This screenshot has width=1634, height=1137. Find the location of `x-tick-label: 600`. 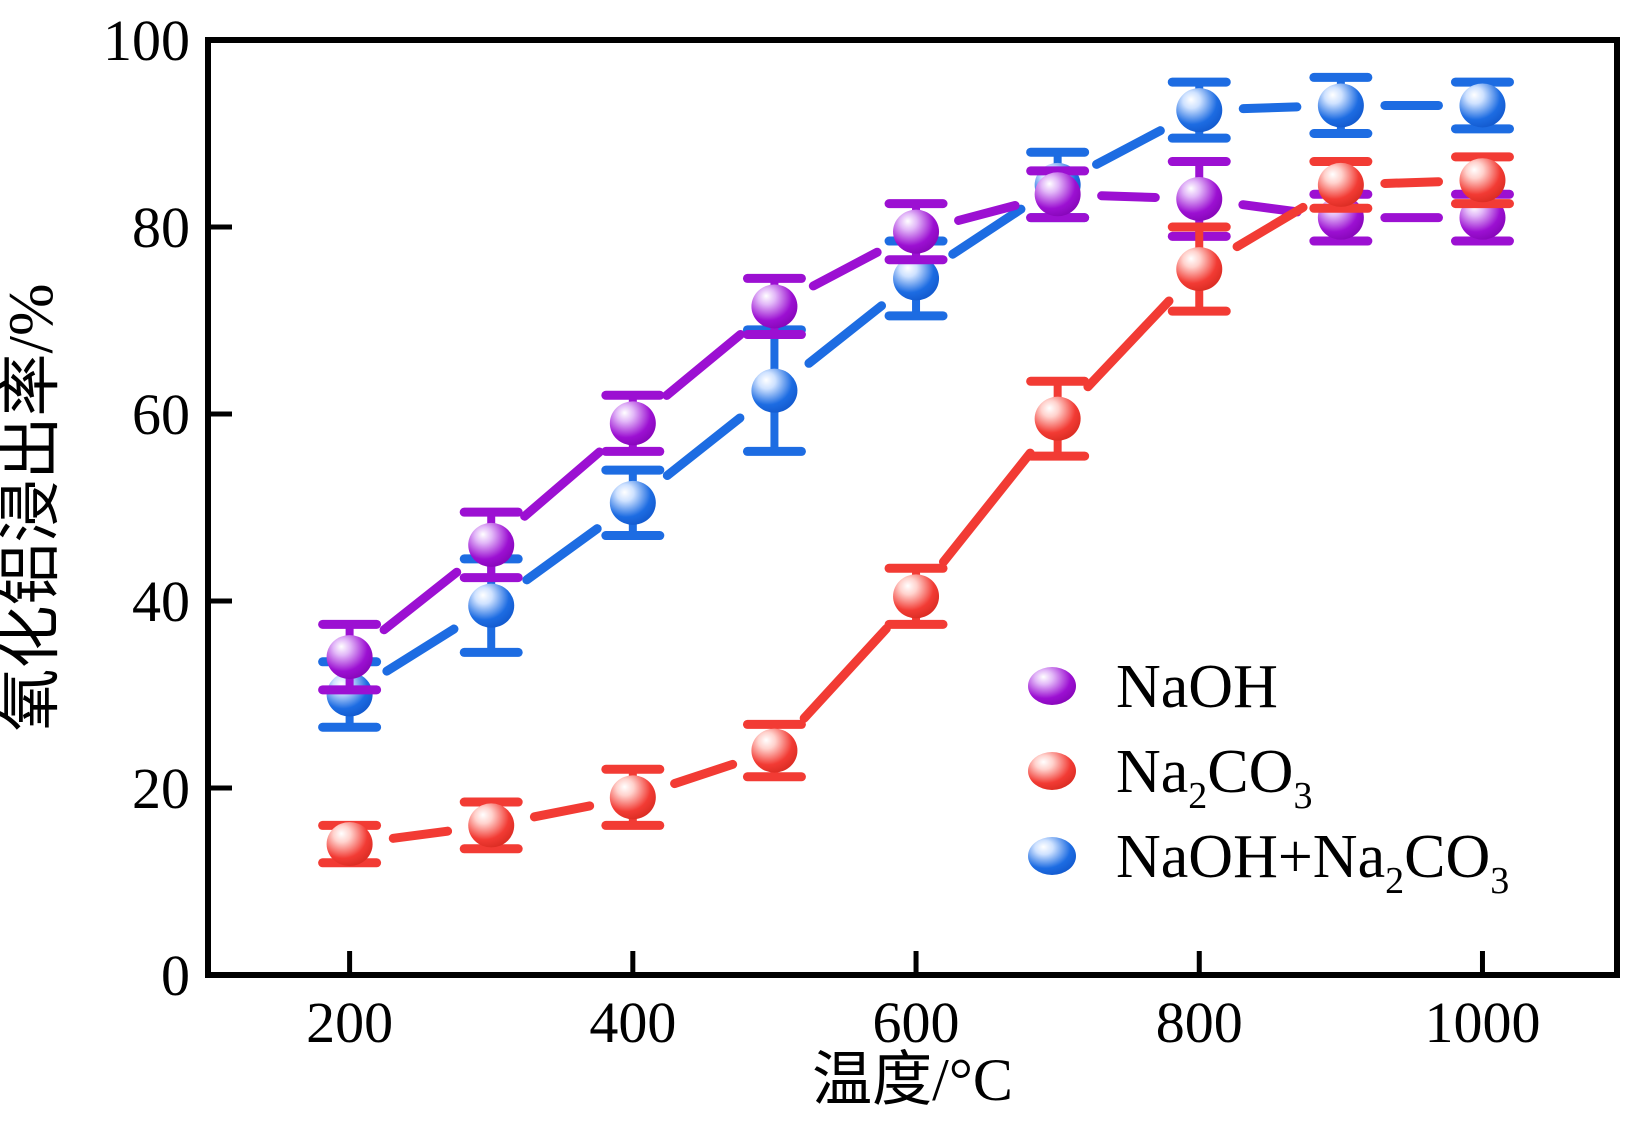

x-tick-label: 600 is located at coordinates (916, 1022).